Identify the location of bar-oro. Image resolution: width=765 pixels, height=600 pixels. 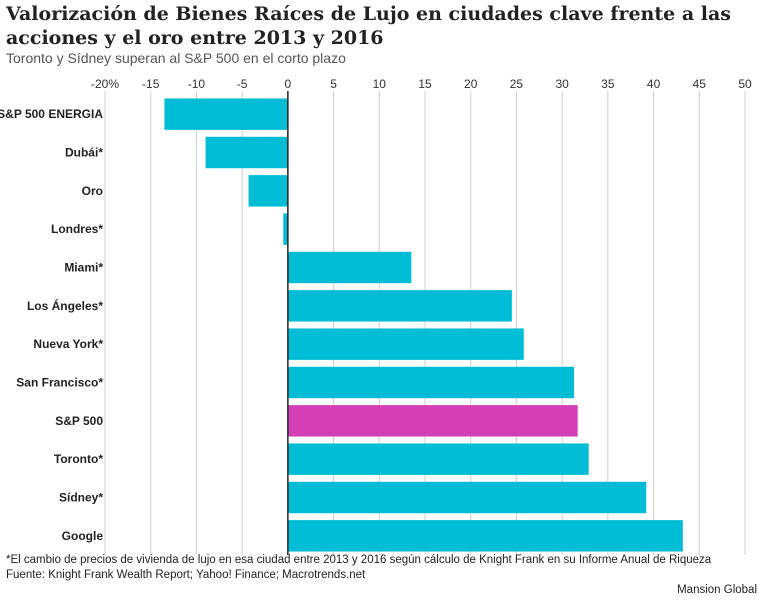
(268, 191).